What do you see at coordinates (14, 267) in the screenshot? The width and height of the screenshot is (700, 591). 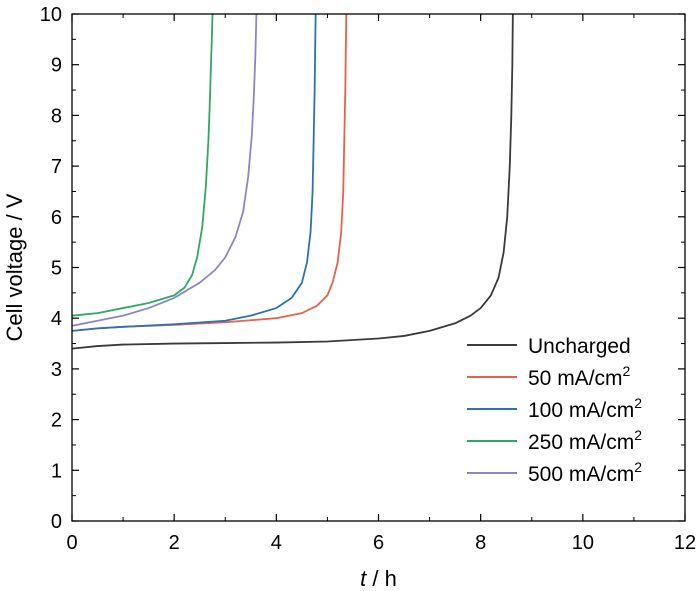 I see `y-axis-label: Cell voltage / V` at bounding box center [14, 267].